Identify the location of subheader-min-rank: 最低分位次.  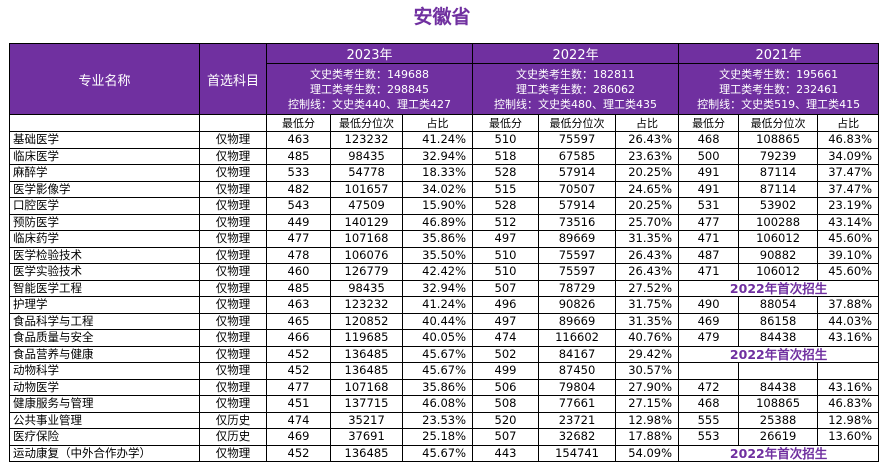
(778, 123).